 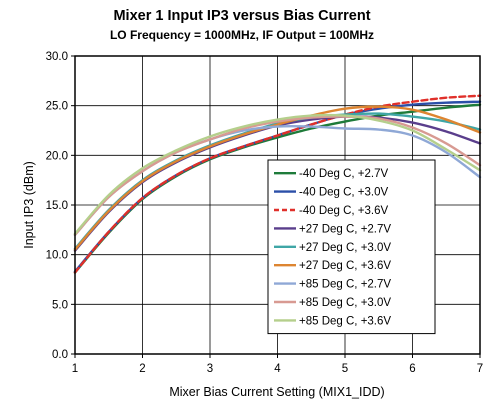 What do you see at coordinates (344, 211) in the screenshot?
I see `legend-label: -40 Deg C, +3.6V` at bounding box center [344, 211].